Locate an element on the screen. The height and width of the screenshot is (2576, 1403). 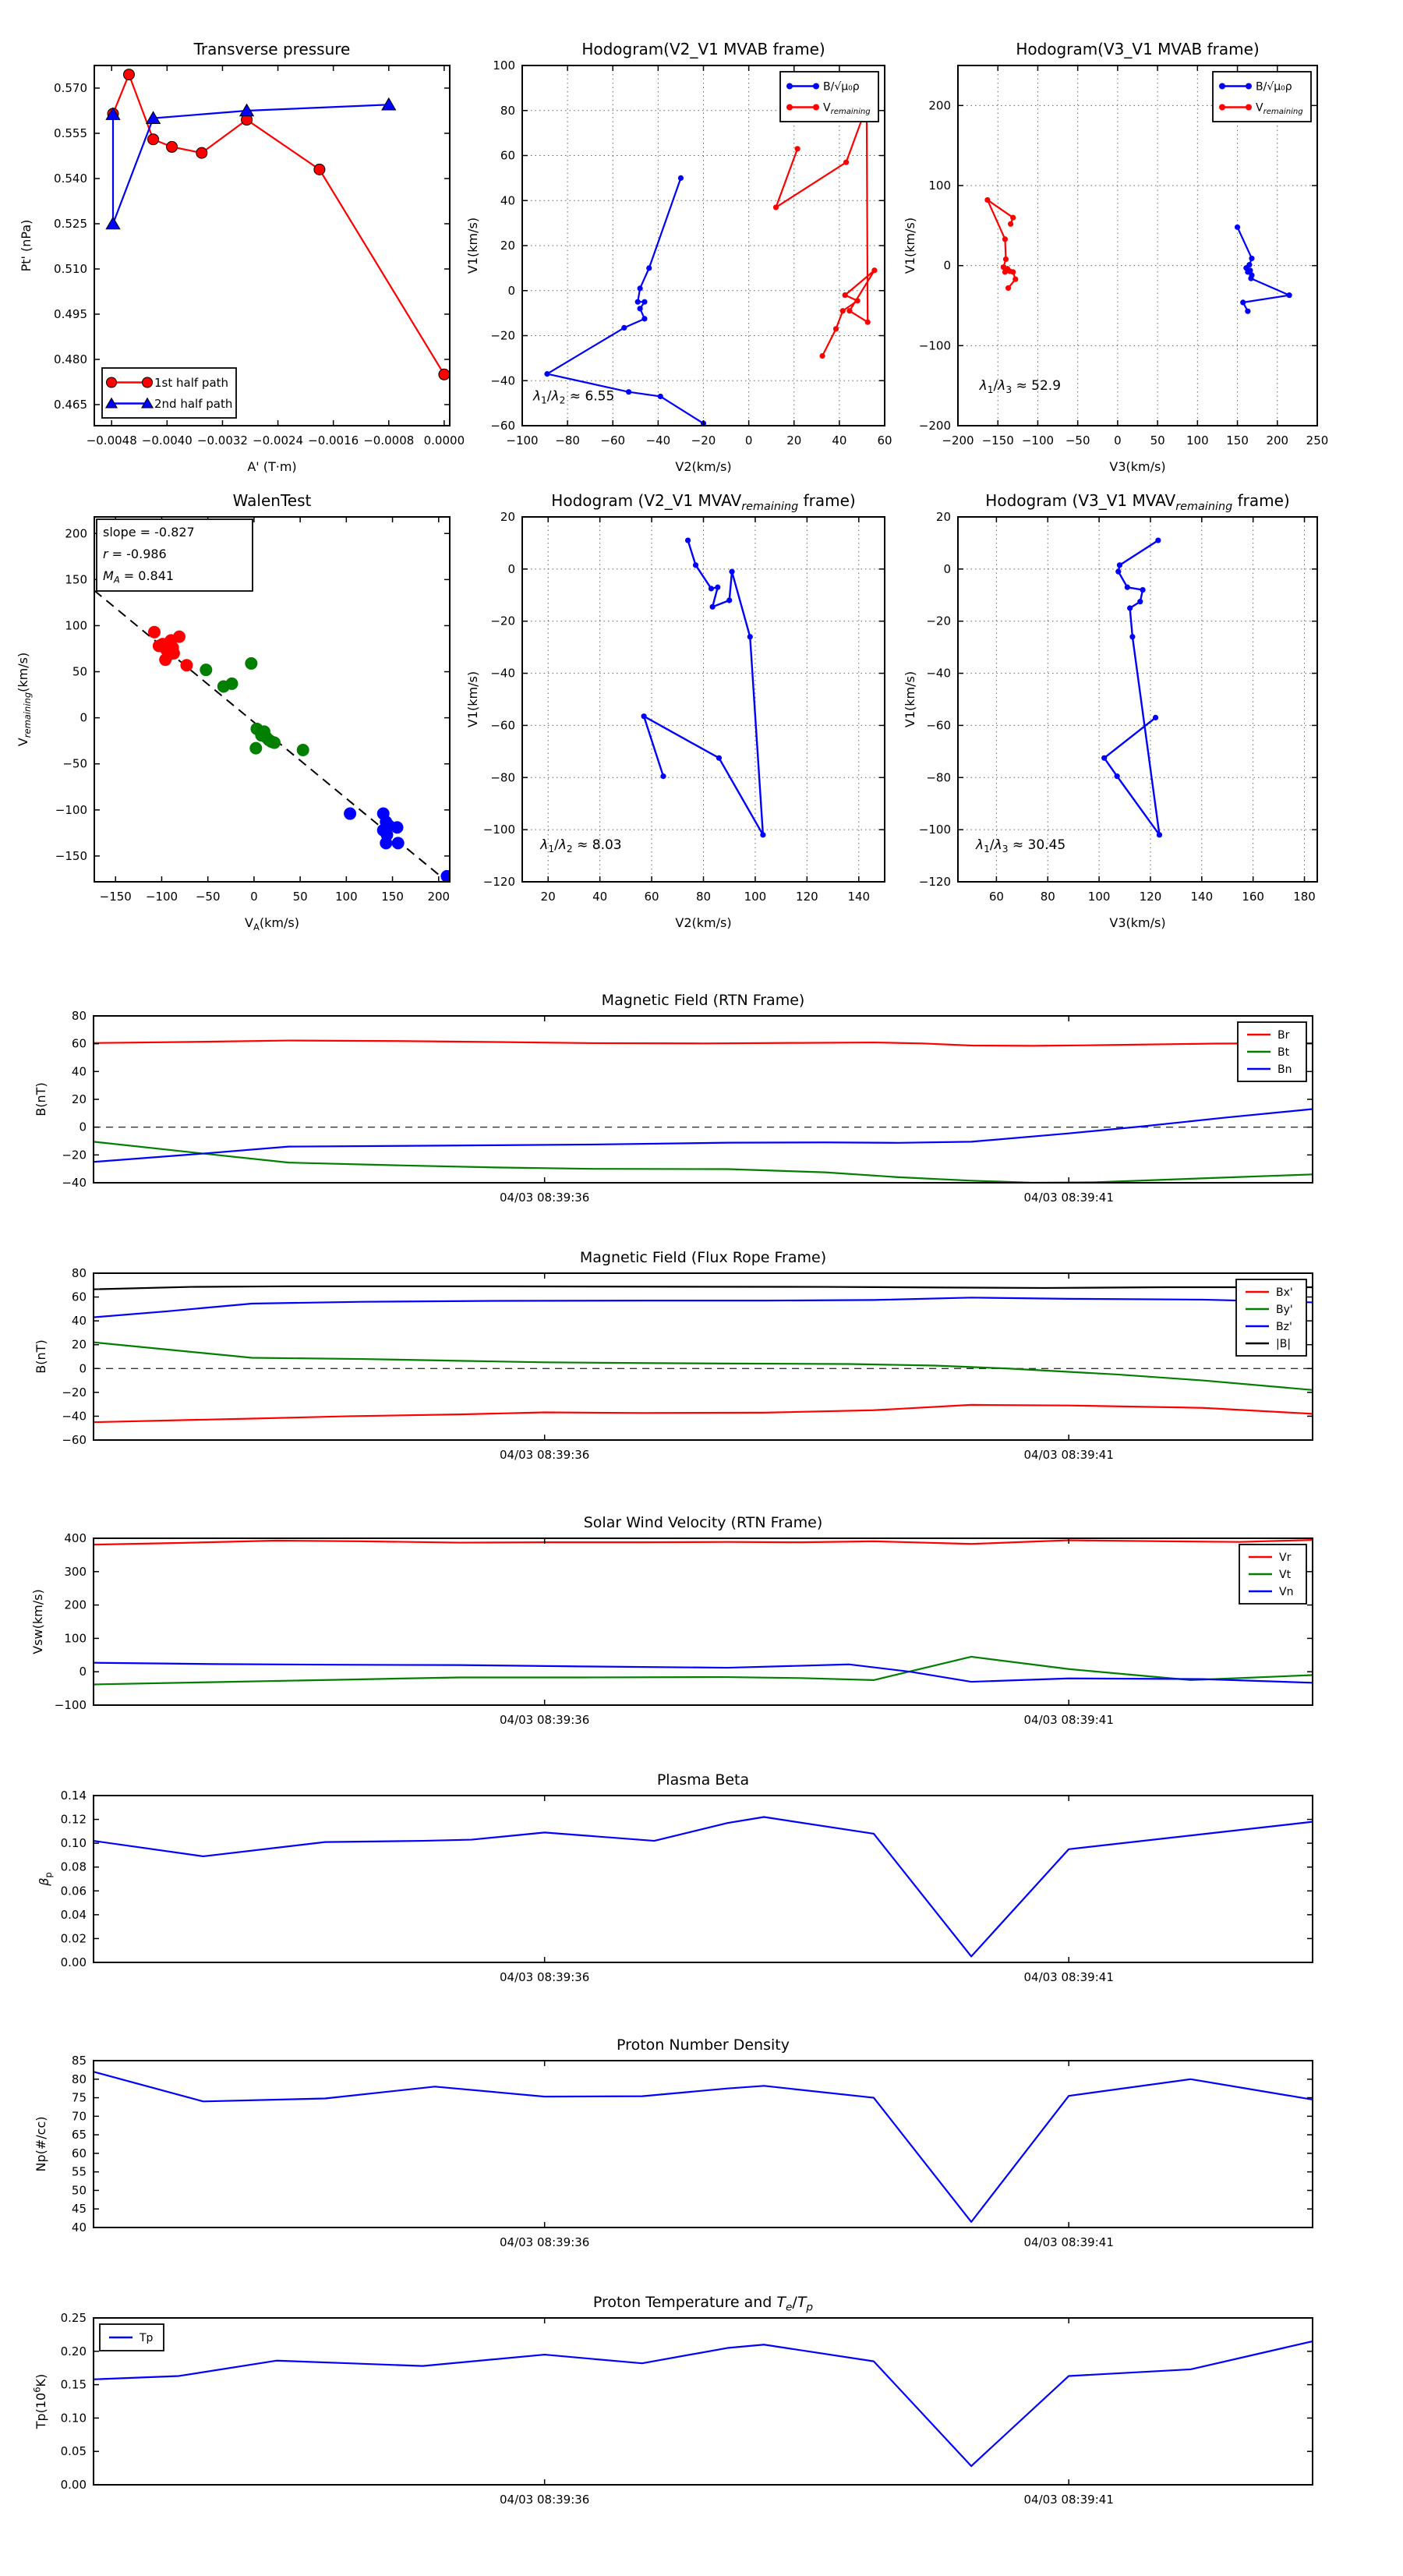
point-middle-third is located at coordinates (207, 670).